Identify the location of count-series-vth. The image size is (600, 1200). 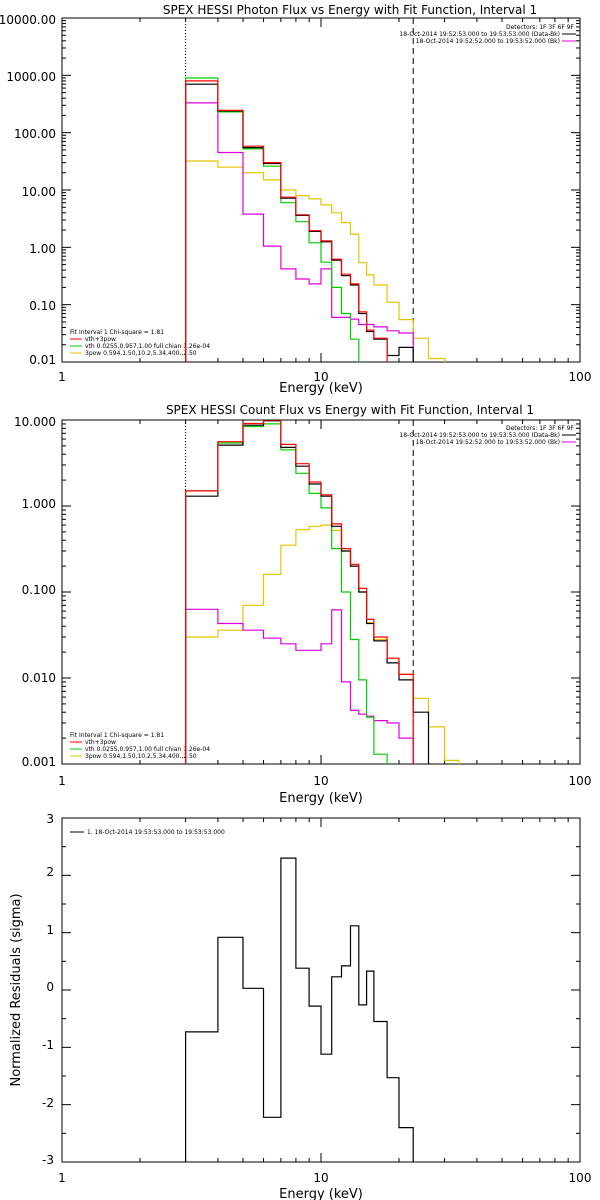
(286, 593).